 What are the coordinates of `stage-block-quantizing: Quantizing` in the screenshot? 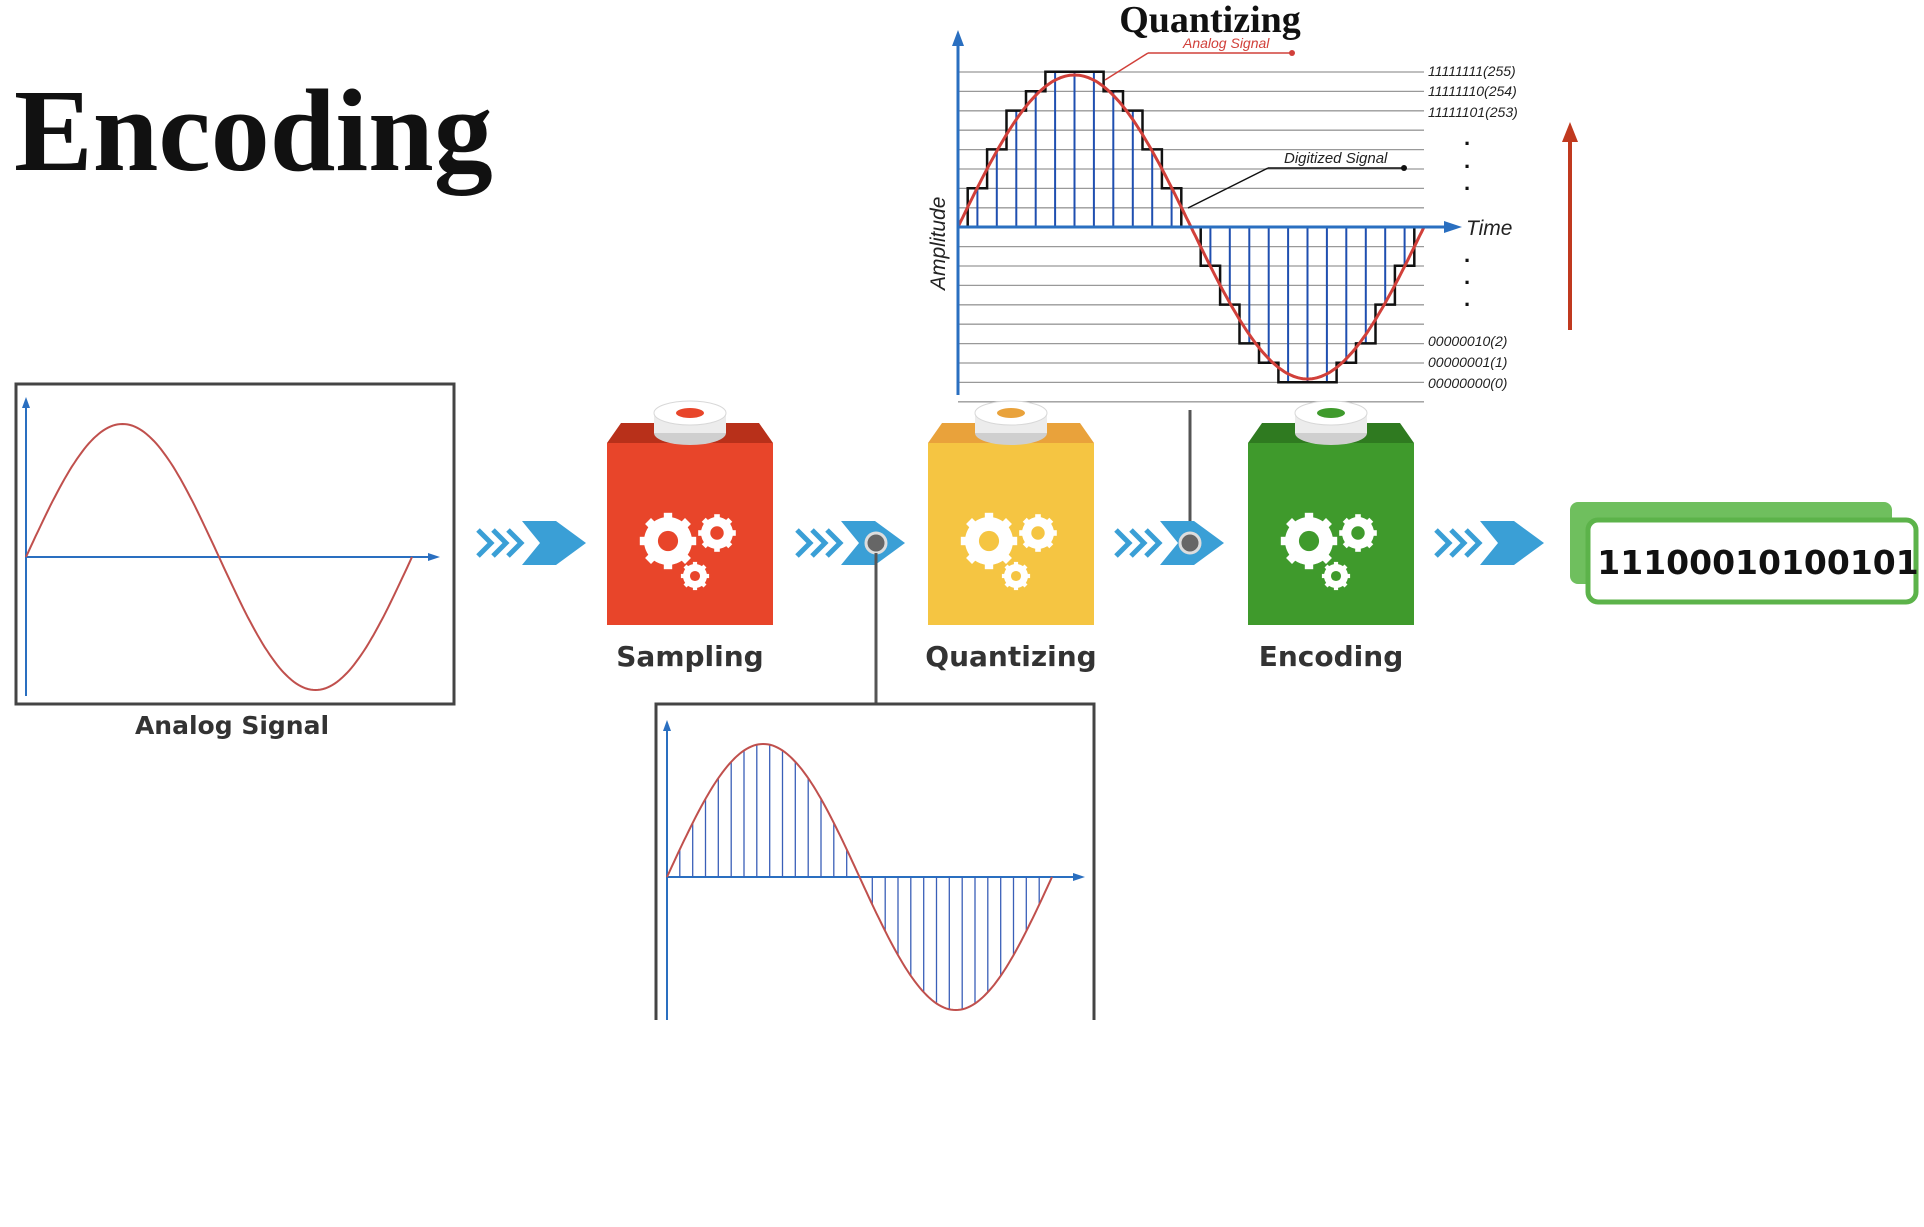 It's located at (1011, 536).